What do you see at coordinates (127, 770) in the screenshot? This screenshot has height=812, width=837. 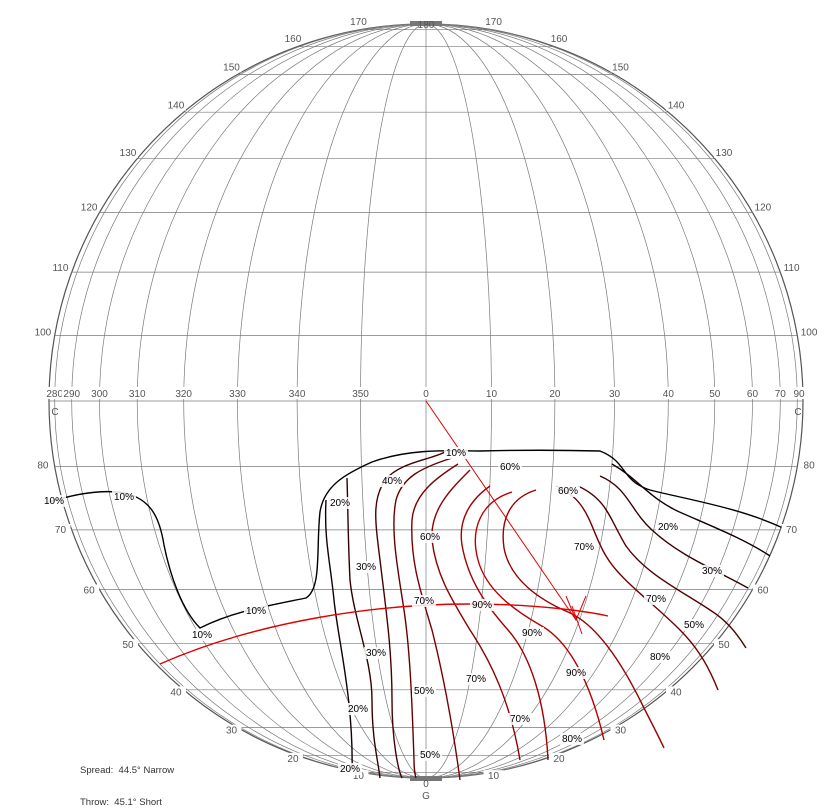 I see `spread-info: Spread: 44.5° Narrow` at bounding box center [127, 770].